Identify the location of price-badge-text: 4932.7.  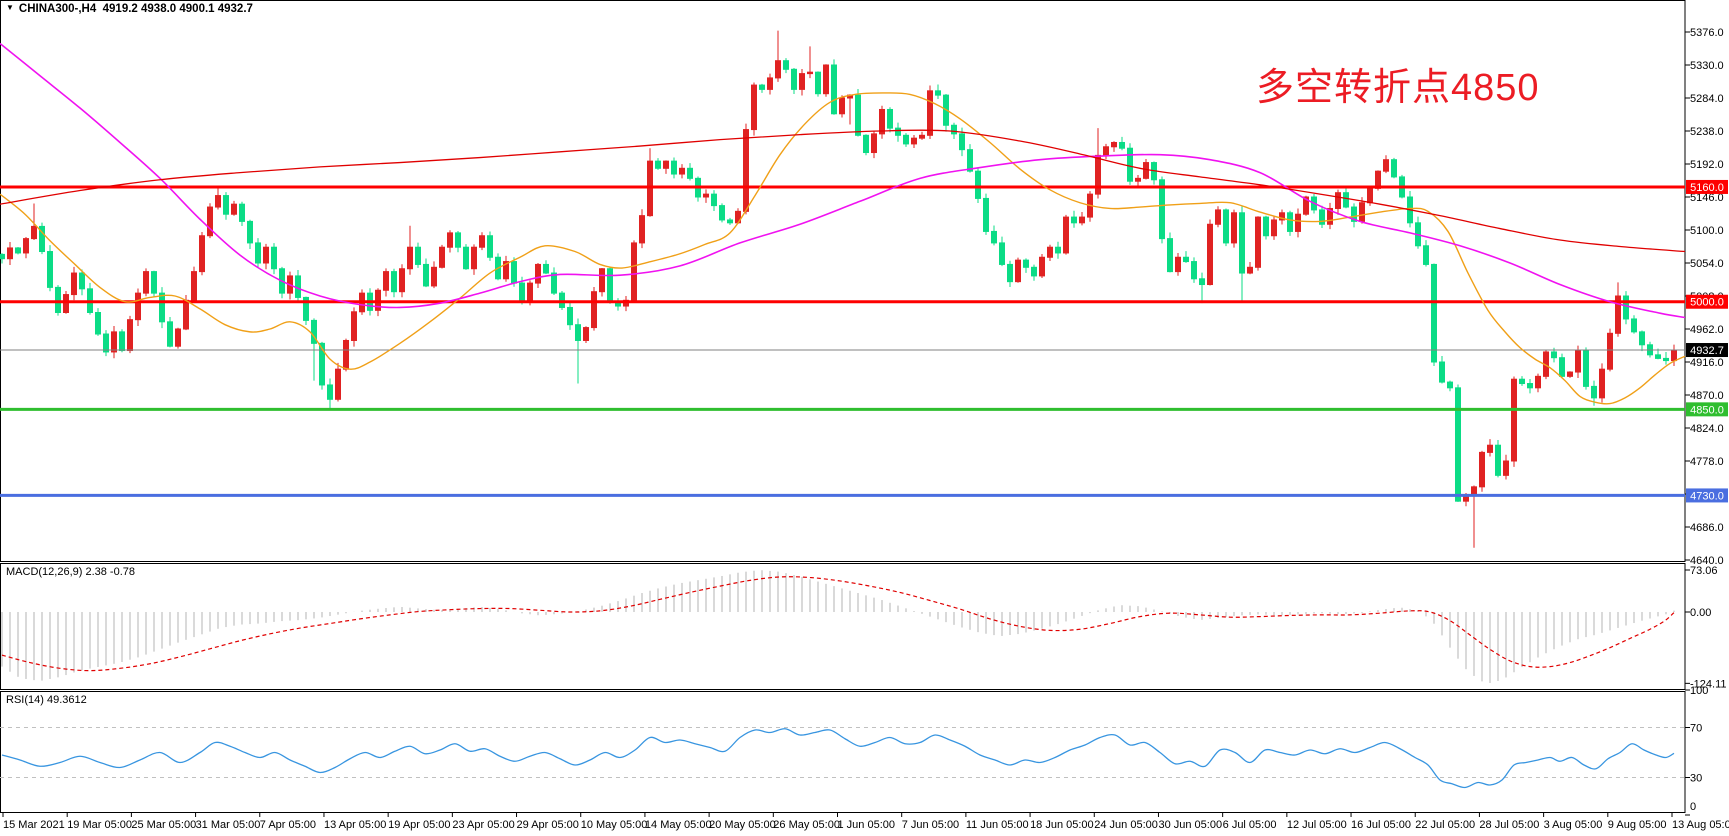
(1707, 351).